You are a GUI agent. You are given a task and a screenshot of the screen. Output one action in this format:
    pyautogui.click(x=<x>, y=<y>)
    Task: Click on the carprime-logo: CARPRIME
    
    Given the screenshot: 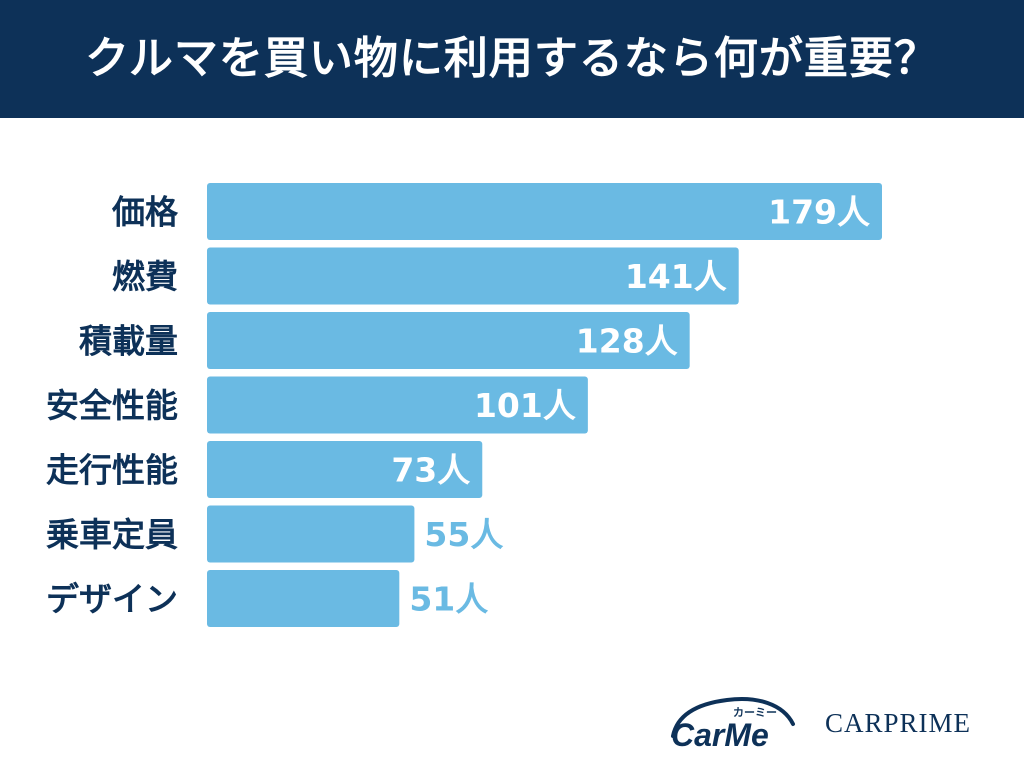 What is the action you would take?
    pyautogui.click(x=898, y=723)
    